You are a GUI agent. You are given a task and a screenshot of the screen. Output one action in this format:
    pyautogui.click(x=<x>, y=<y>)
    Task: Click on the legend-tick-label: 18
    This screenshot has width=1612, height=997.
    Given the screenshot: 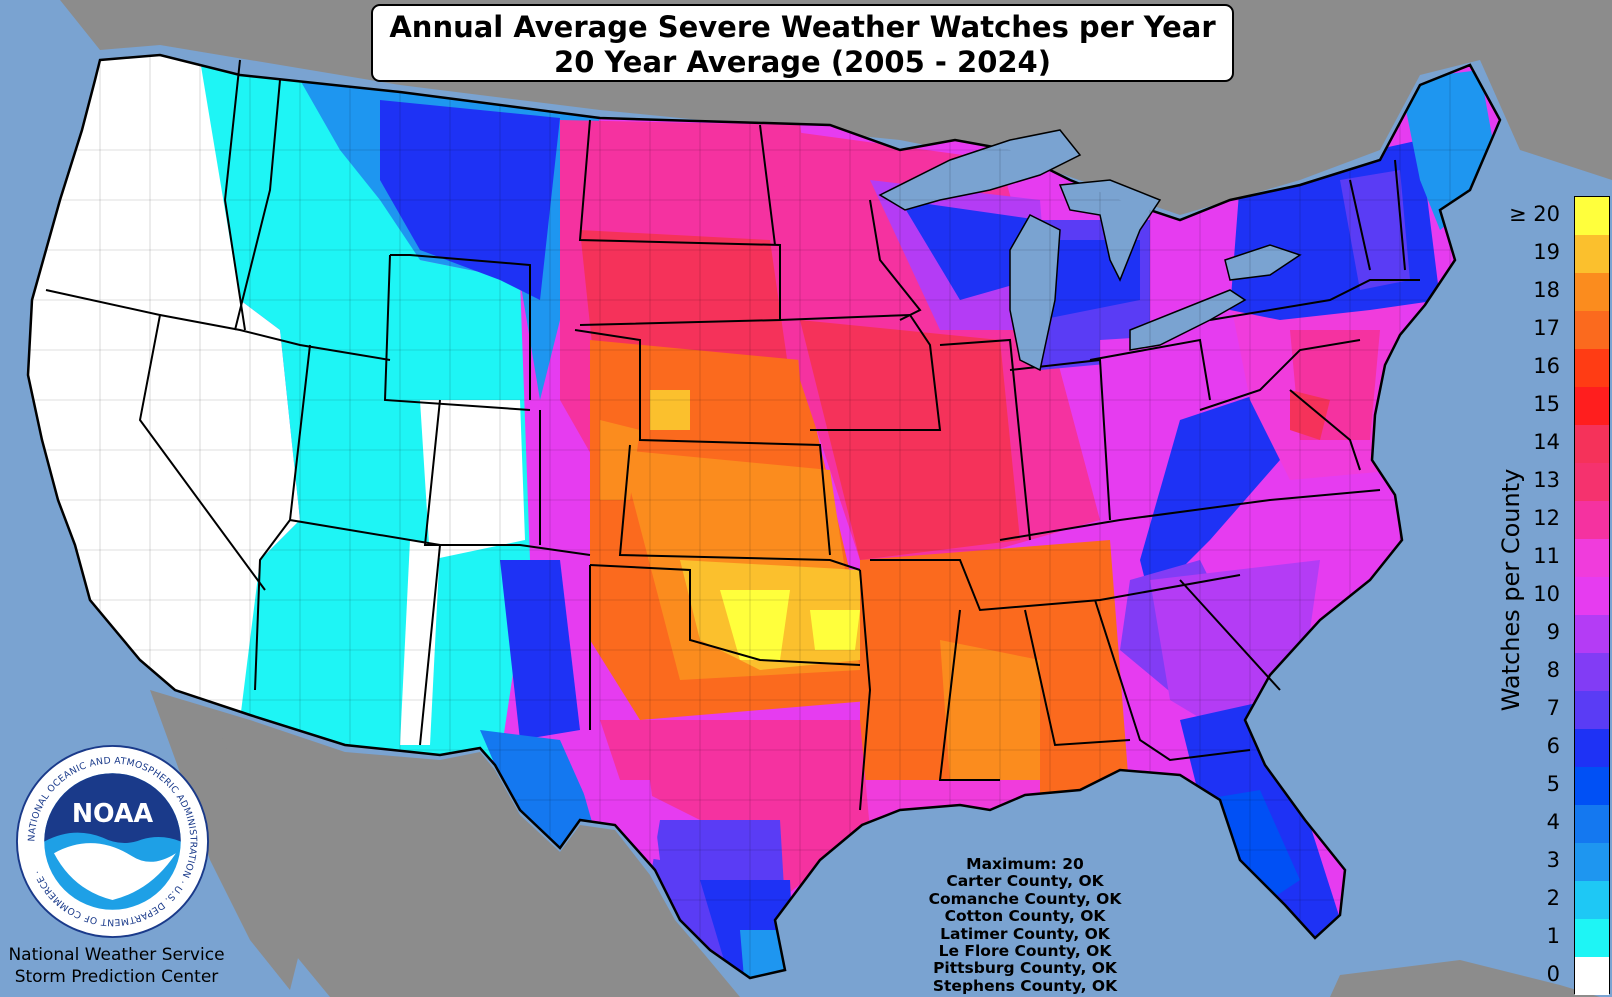 What is the action you would take?
    pyautogui.click(x=1546, y=290)
    